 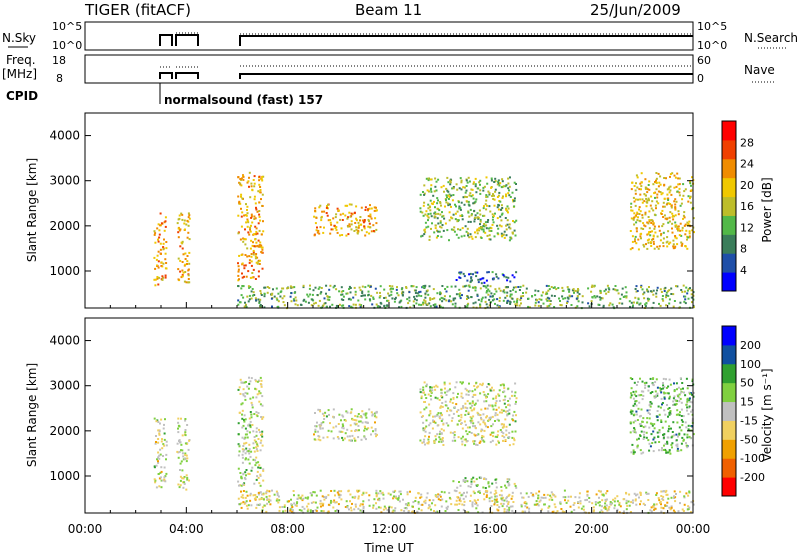 What do you see at coordinates (64, 476) in the screenshot?
I see `y-tick-label: 1000` at bounding box center [64, 476].